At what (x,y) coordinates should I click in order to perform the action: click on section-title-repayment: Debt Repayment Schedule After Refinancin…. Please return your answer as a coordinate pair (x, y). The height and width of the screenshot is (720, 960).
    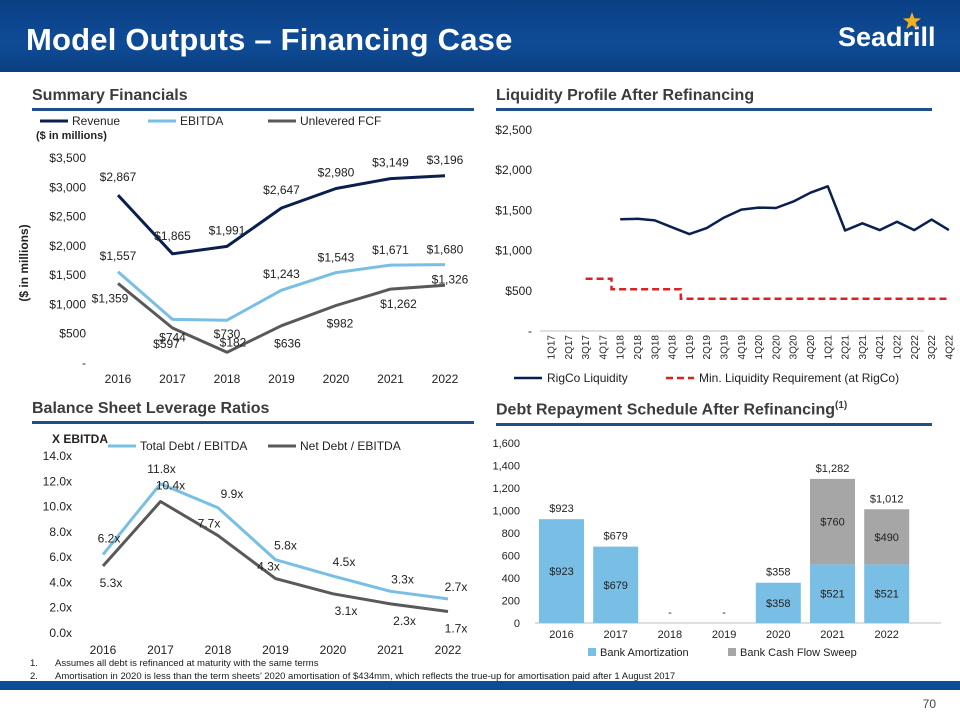
    Looking at the image, I should click on (671, 409).